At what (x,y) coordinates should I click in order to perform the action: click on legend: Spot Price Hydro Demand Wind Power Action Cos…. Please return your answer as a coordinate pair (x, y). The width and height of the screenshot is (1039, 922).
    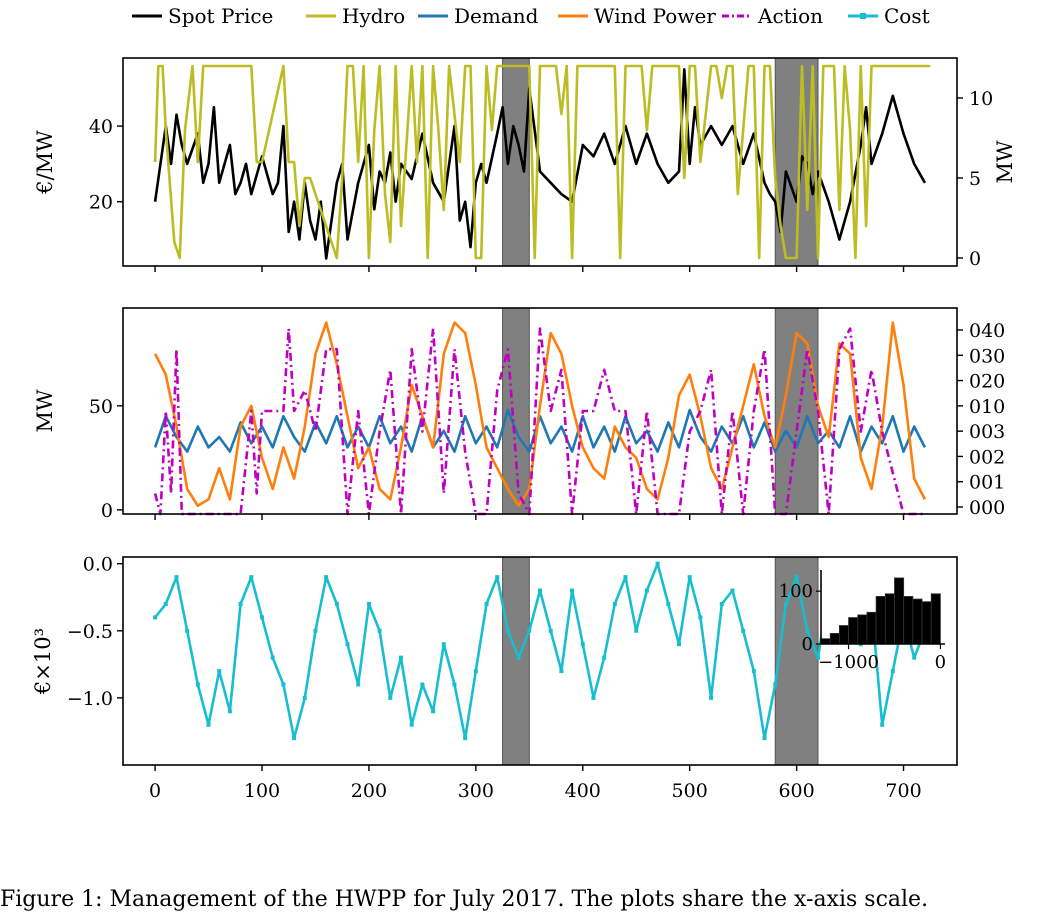
    Looking at the image, I should click on (531, 16).